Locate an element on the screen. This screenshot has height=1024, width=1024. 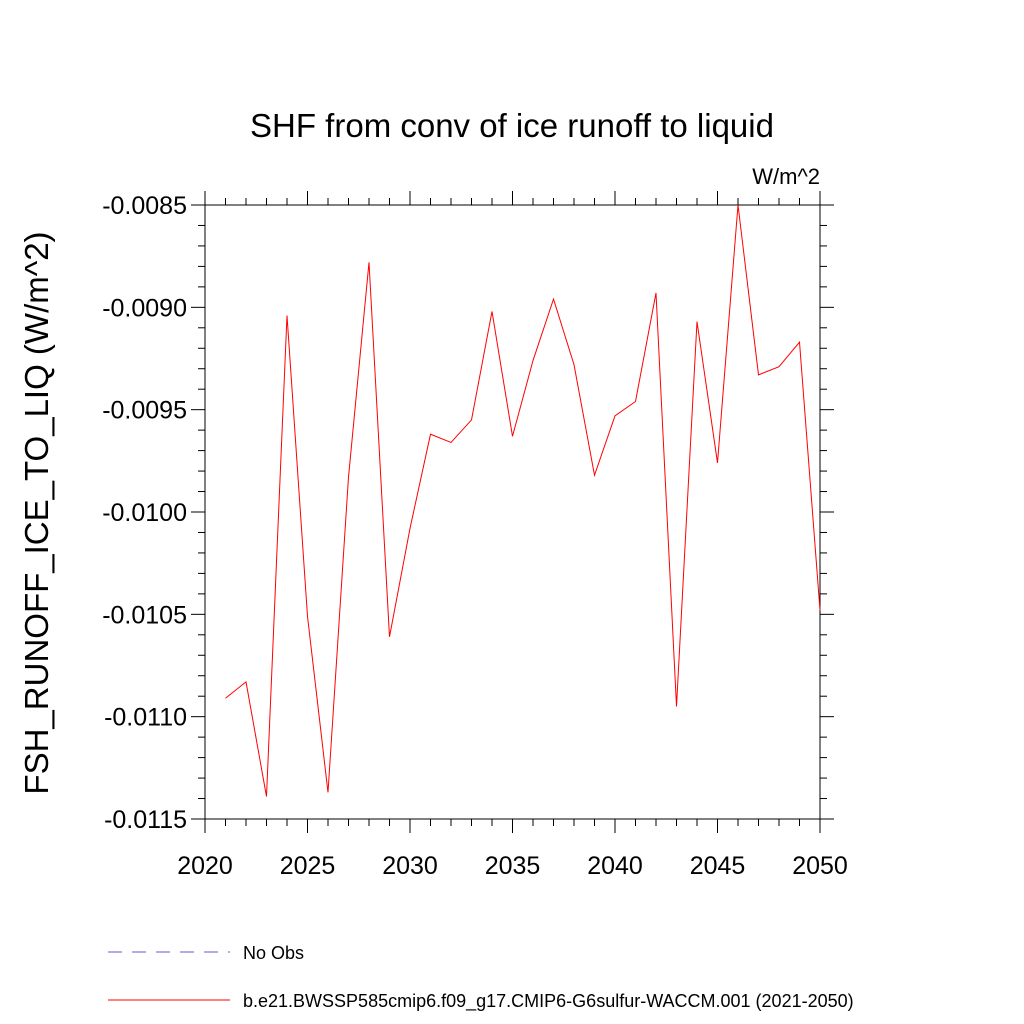
x-tick-label: 2050 is located at coordinates (820, 866).